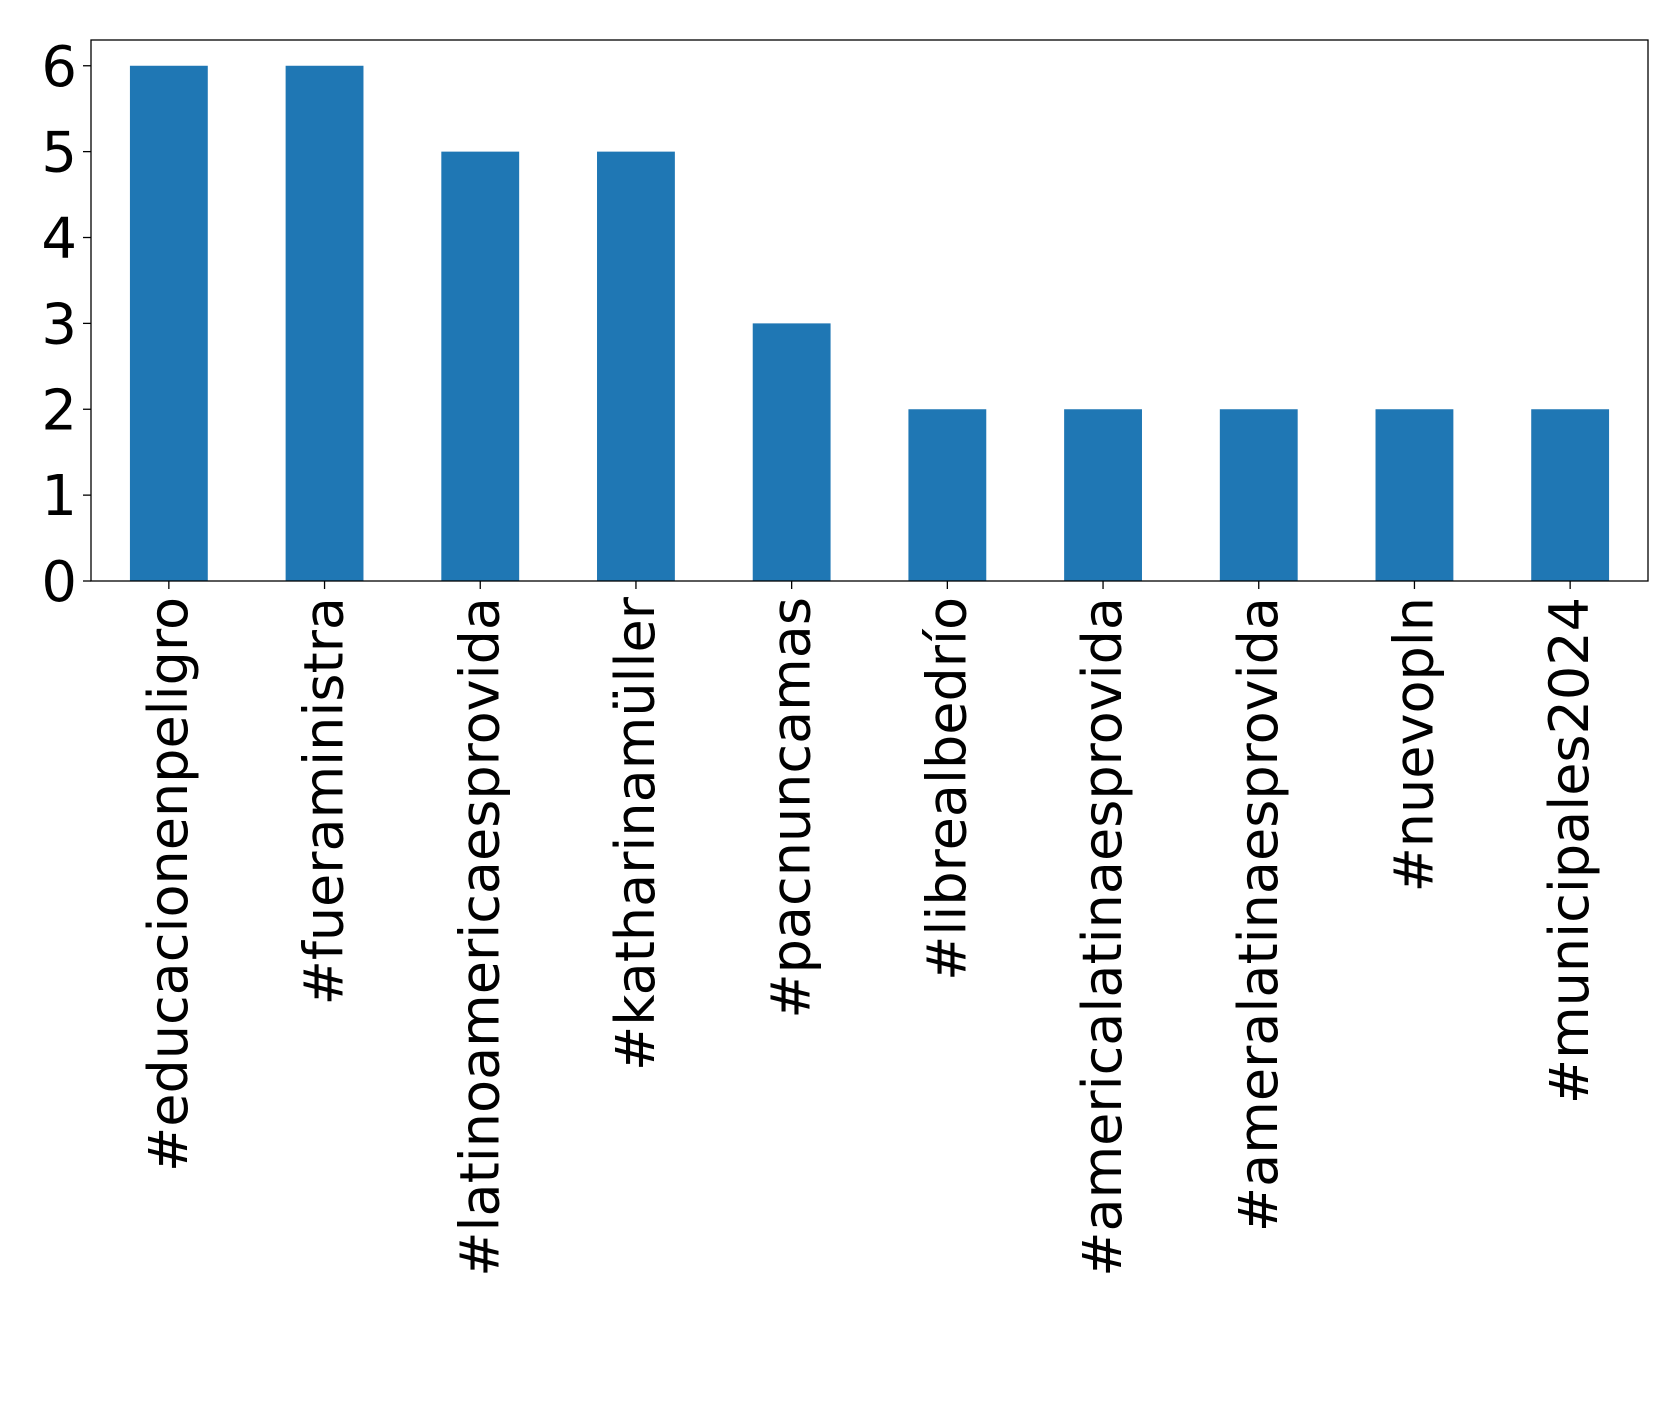  Describe the element at coordinates (59, 153) in the screenshot. I see `y-tick-label-5: 5` at that location.